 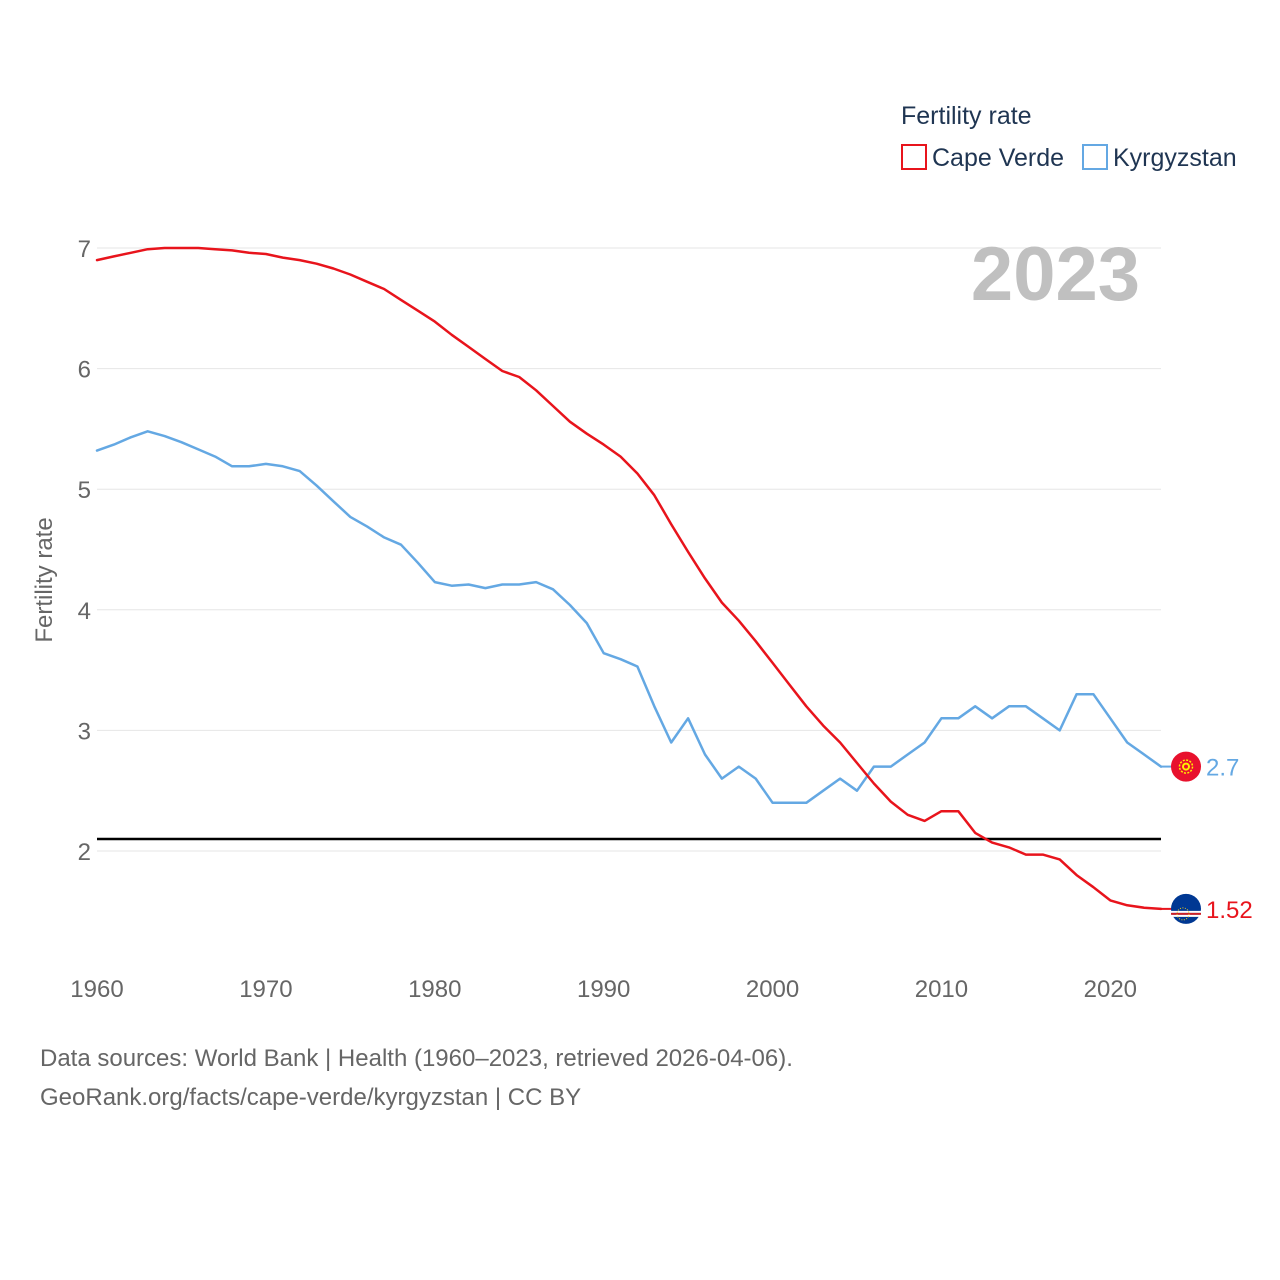 I want to click on x-tick-label: 2000, so click(x=772, y=989).